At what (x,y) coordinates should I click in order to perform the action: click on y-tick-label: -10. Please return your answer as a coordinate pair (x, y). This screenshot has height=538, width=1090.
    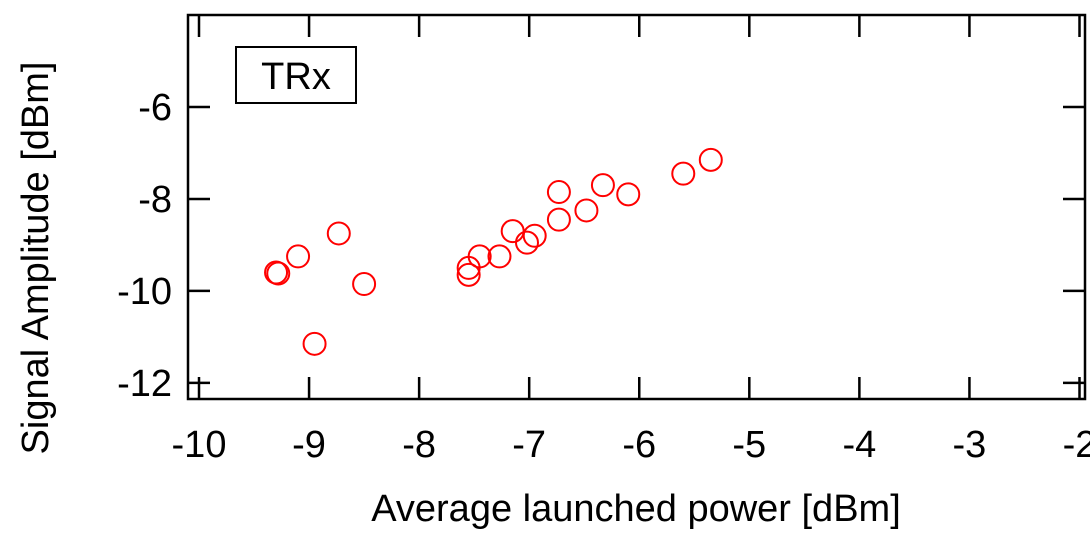
    Looking at the image, I should click on (144, 292).